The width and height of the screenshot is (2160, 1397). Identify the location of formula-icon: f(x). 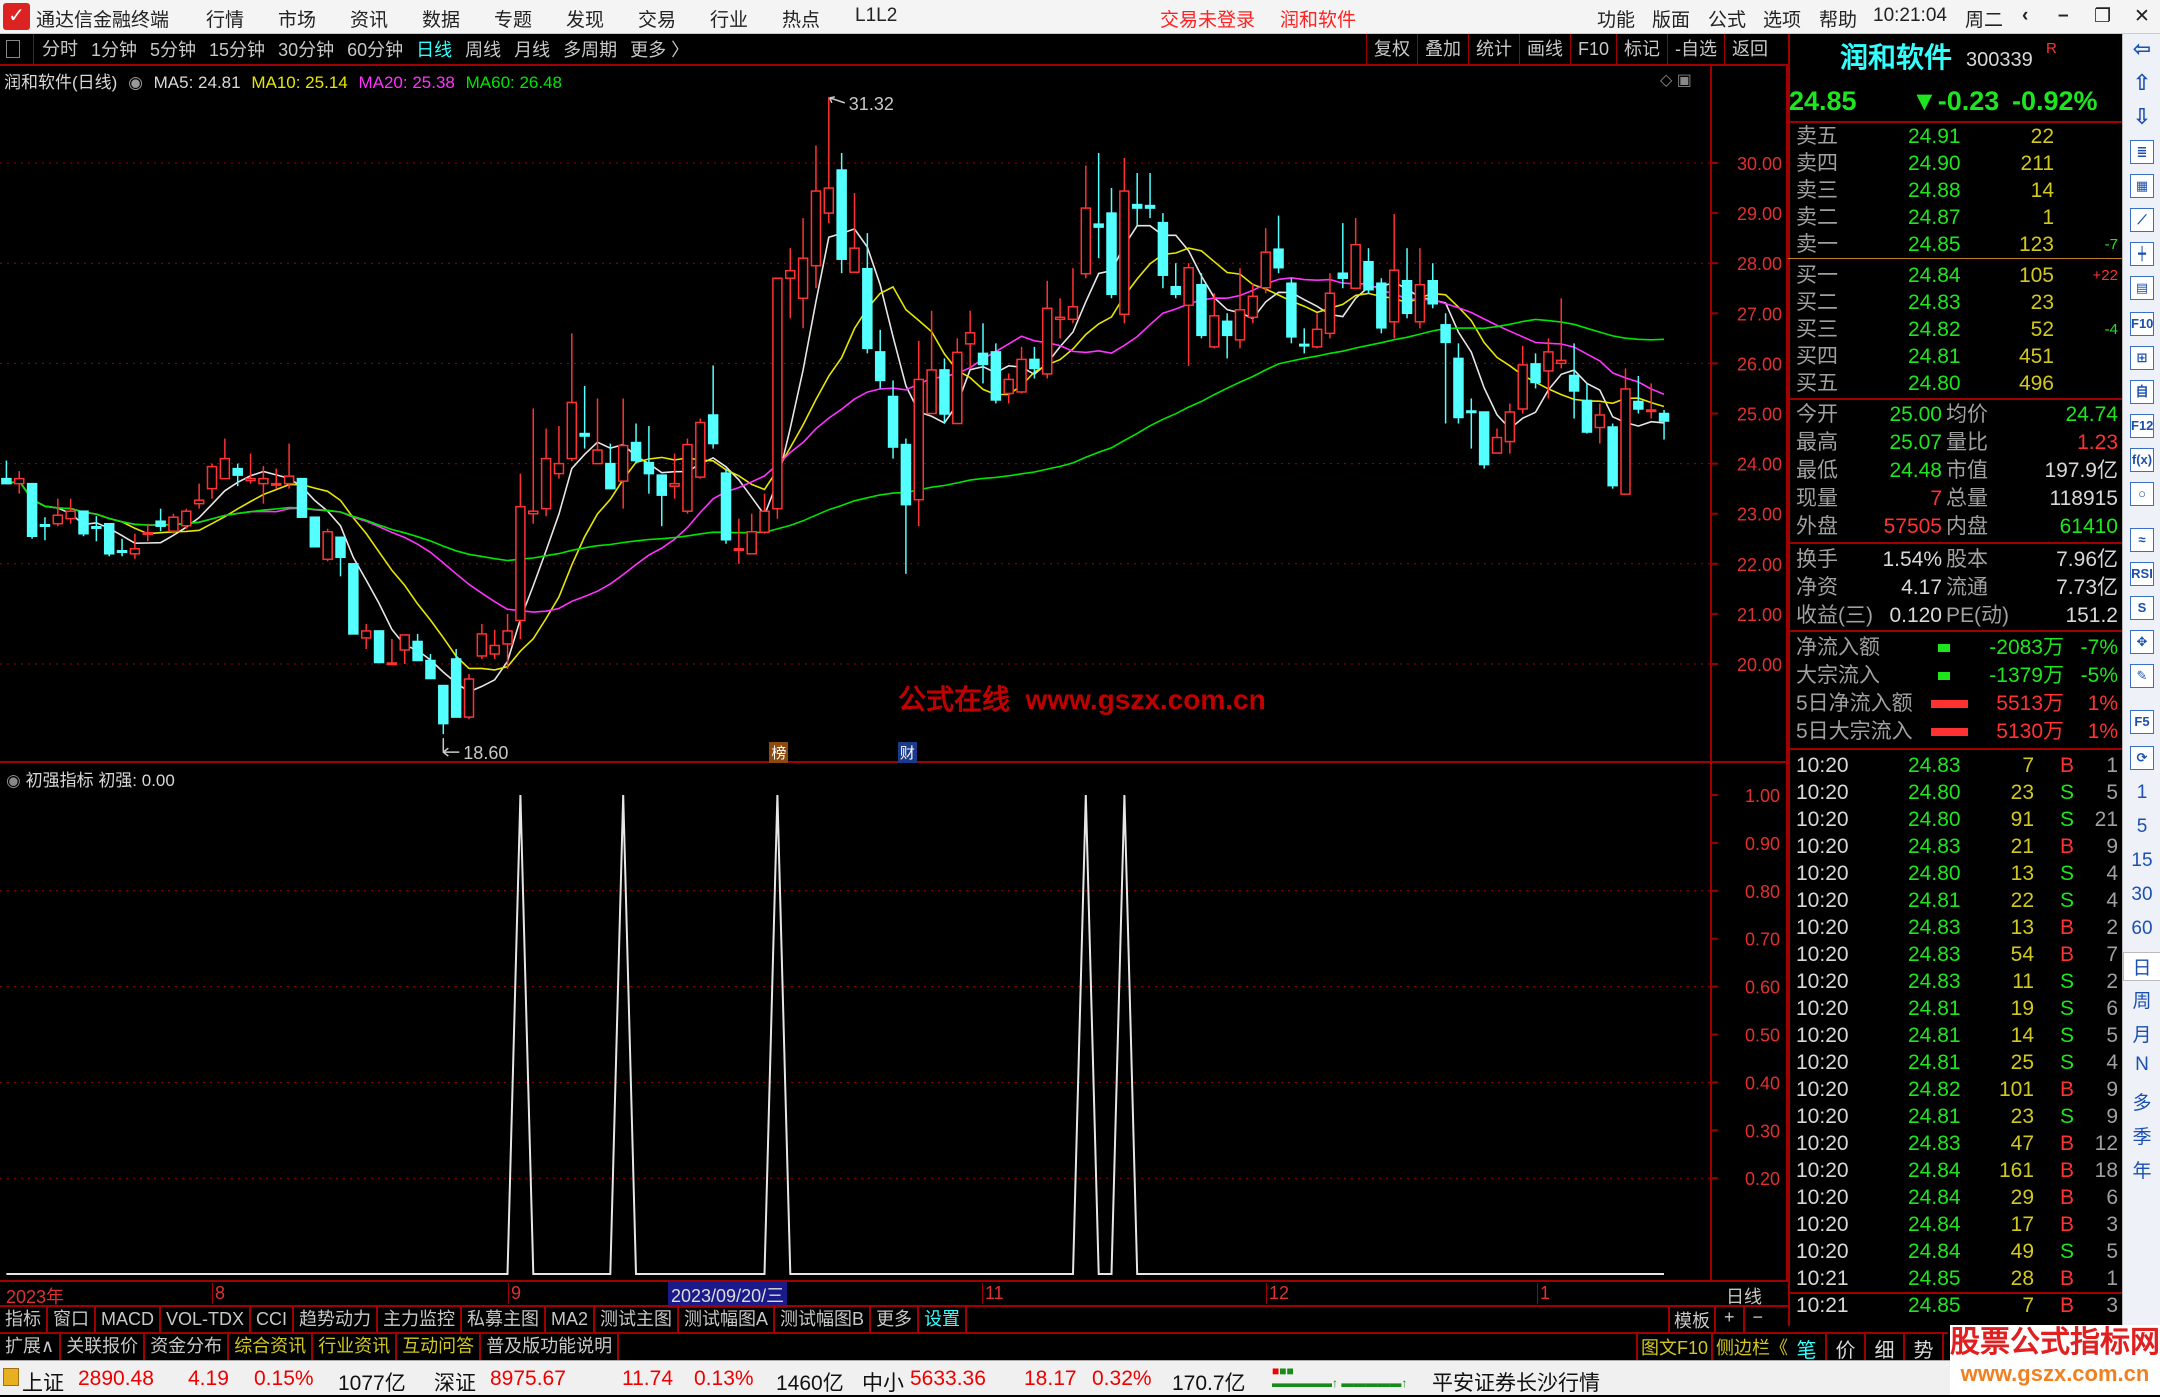
(2142, 460).